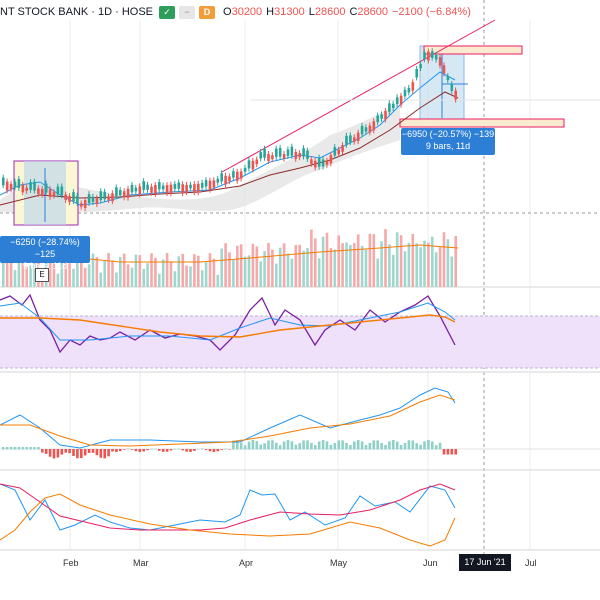 The image size is (600, 600). What do you see at coordinates (482, 123) in the screenshot?
I see `bottom-price-range` at bounding box center [482, 123].